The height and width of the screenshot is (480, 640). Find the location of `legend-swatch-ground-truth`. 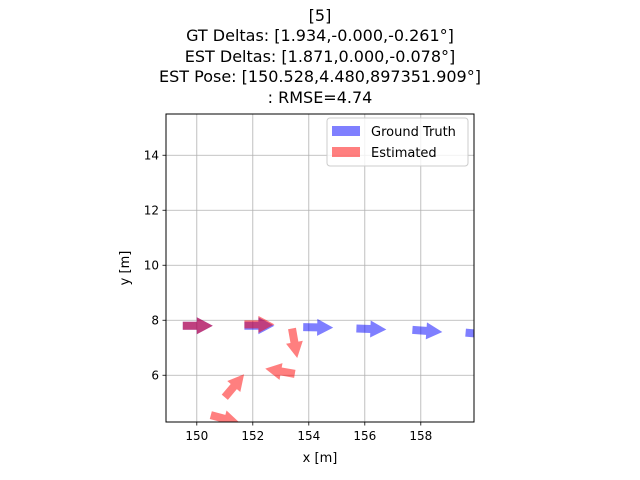

legend-swatch-ground-truth is located at coordinates (346, 131).